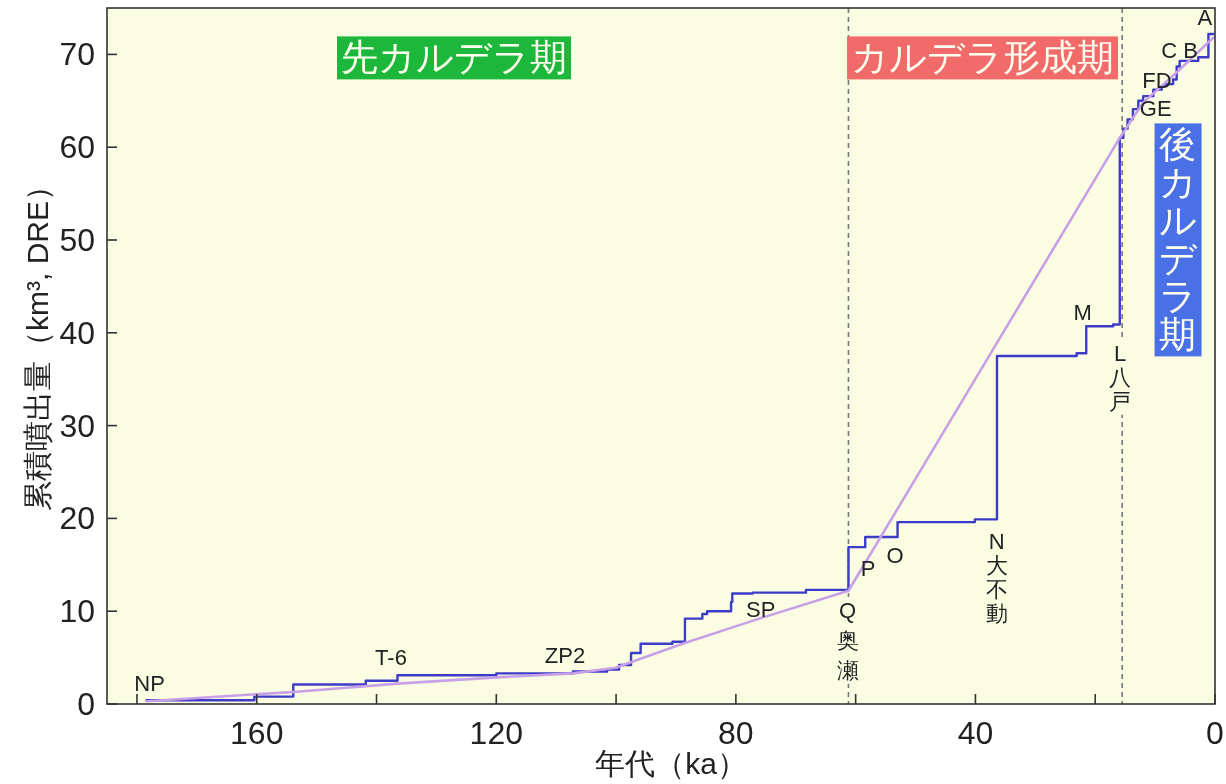 The width and height of the screenshot is (1226, 784). I want to click on annotation: FD, so click(1157, 81).